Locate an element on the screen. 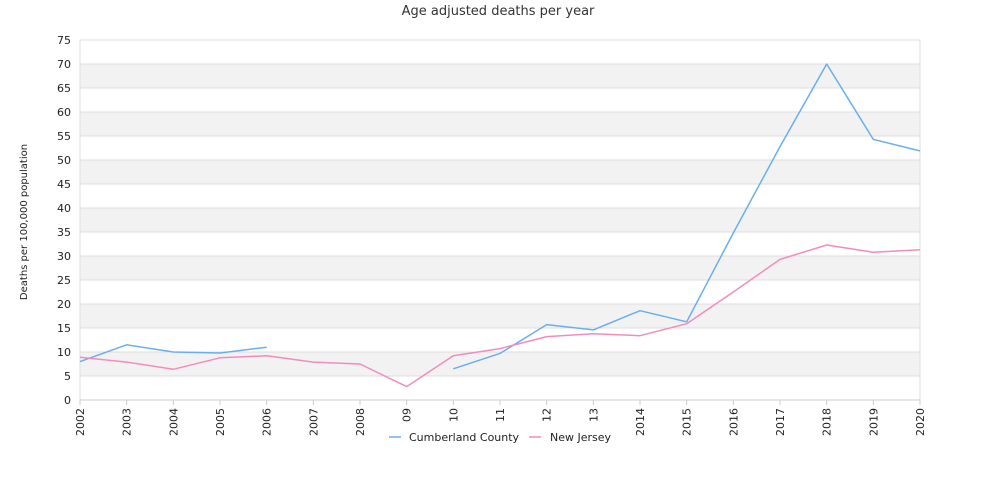 This screenshot has height=504, width=1000. x-tick-label: 10 is located at coordinates (453, 415).